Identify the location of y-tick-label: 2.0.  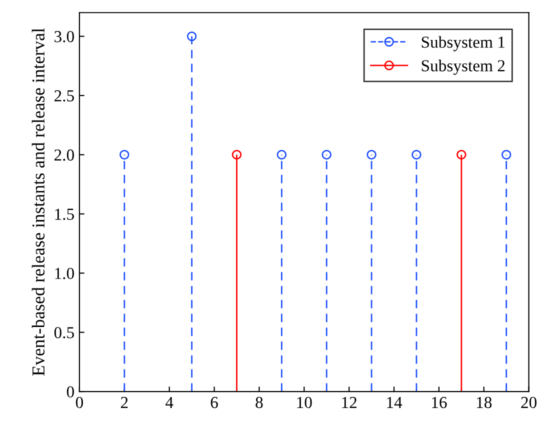
(64, 155).